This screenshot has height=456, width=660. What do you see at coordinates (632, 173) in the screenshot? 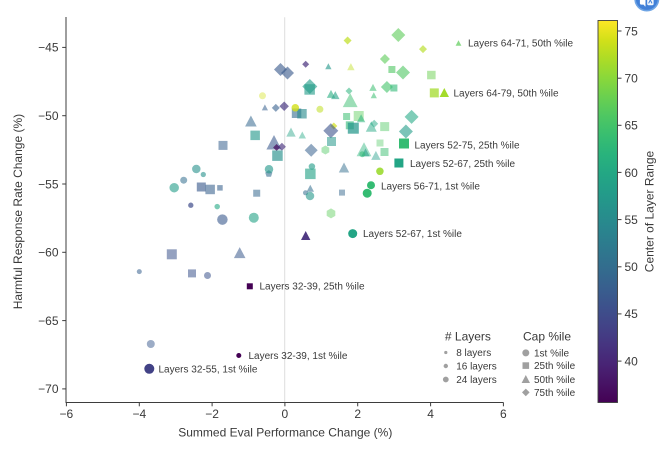
I see `svg-text: 60` at bounding box center [632, 173].